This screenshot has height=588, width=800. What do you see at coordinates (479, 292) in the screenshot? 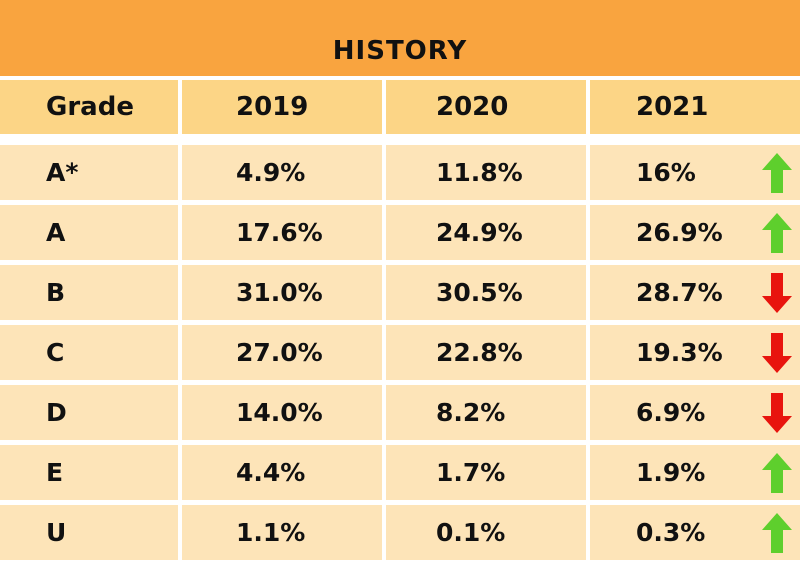
I see `value-2020-text: 30.5%` at bounding box center [479, 292].